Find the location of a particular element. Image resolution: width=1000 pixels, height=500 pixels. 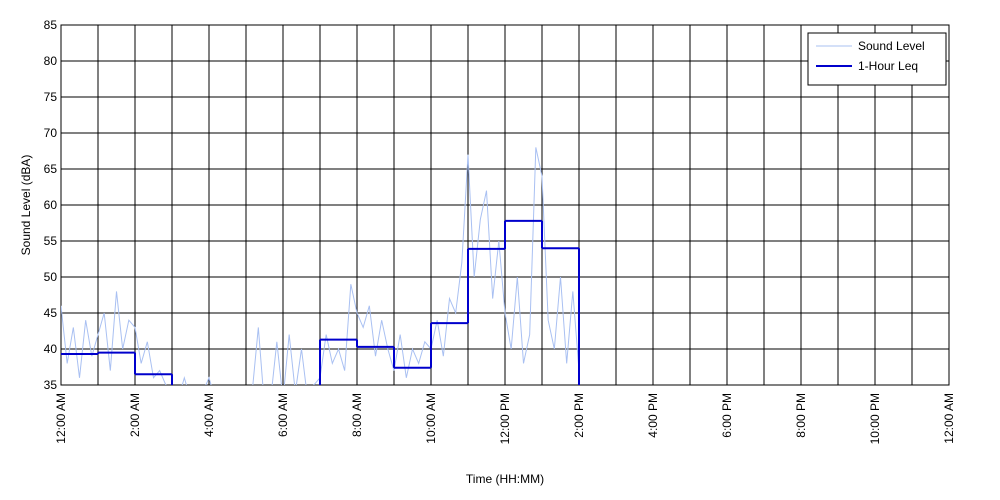

y-tick-label: 50 is located at coordinates (51, 277).